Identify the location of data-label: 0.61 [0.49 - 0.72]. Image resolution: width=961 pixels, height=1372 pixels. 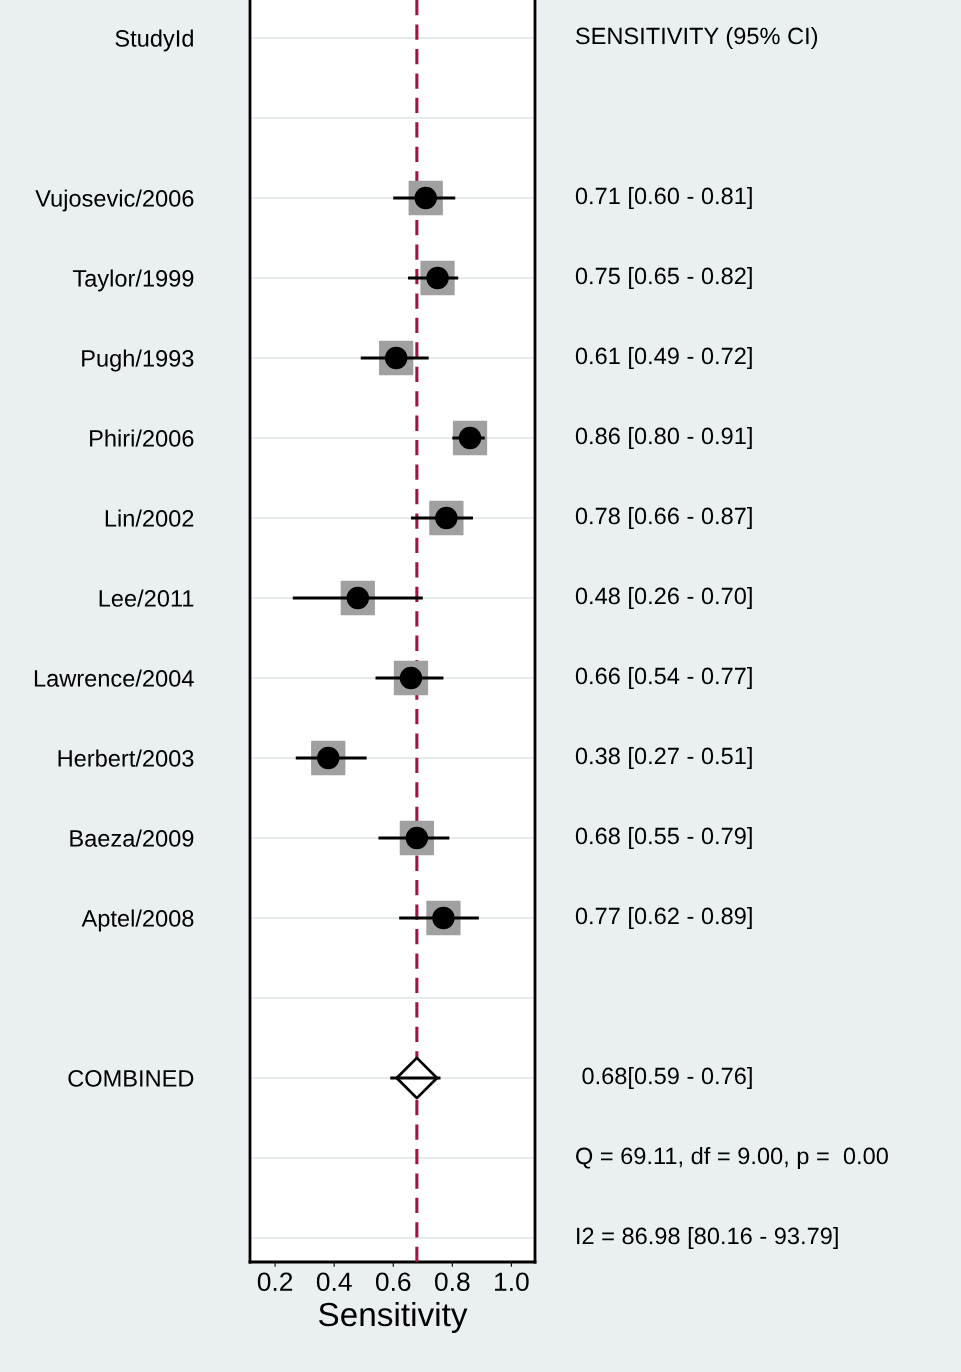
(663, 357).